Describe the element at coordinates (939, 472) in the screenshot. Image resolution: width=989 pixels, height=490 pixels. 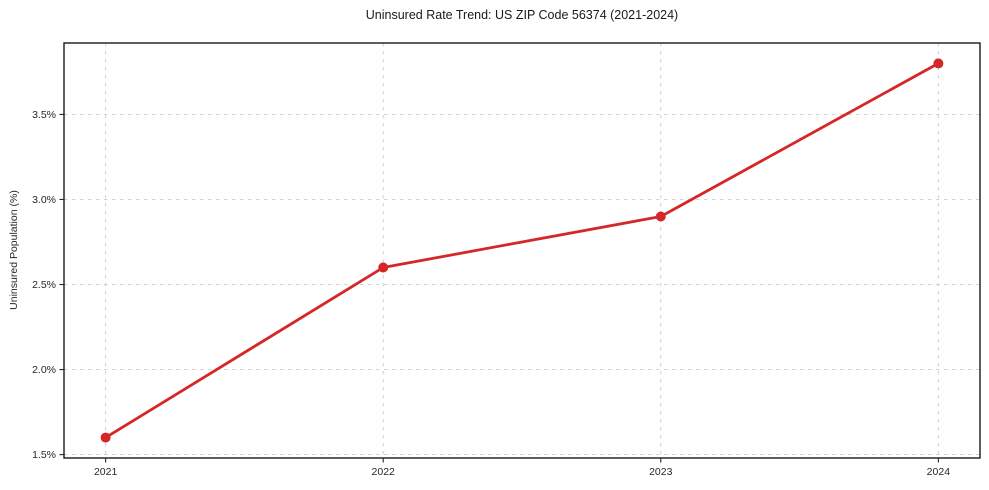
I see `x-tick-label: 2024` at that location.